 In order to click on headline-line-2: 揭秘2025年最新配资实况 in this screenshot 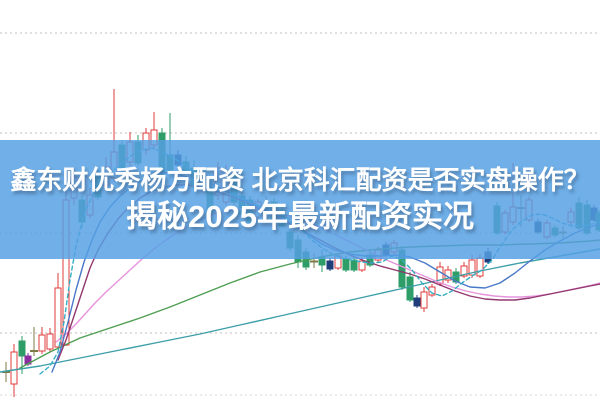, I will do `click(300, 216)`.